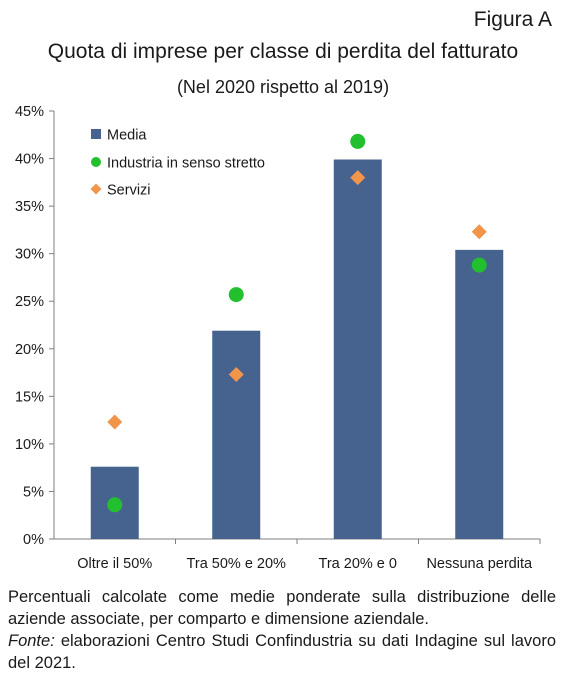 The width and height of the screenshot is (566, 688). I want to click on legend-swatch-media, so click(96, 134).